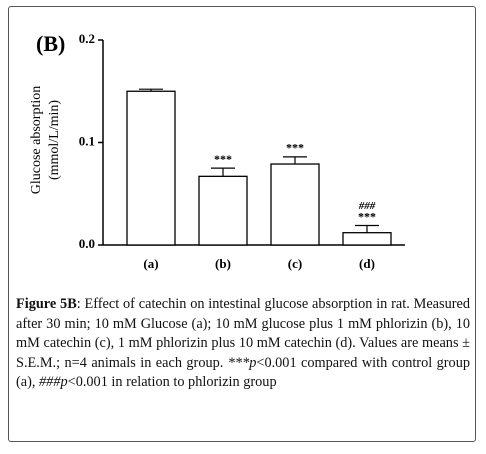 The height and width of the screenshot is (454, 486). What do you see at coordinates (87, 243) in the screenshot?
I see `y-tick-label: 0.0` at bounding box center [87, 243].